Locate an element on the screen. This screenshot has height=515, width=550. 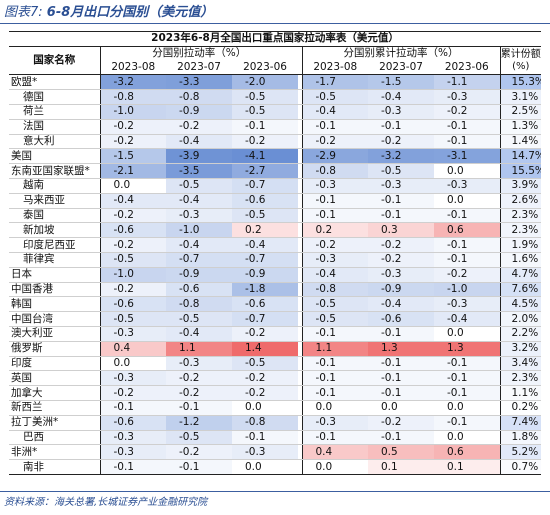
g2-value-2023-08: -0.4 is located at coordinates (334, 275).